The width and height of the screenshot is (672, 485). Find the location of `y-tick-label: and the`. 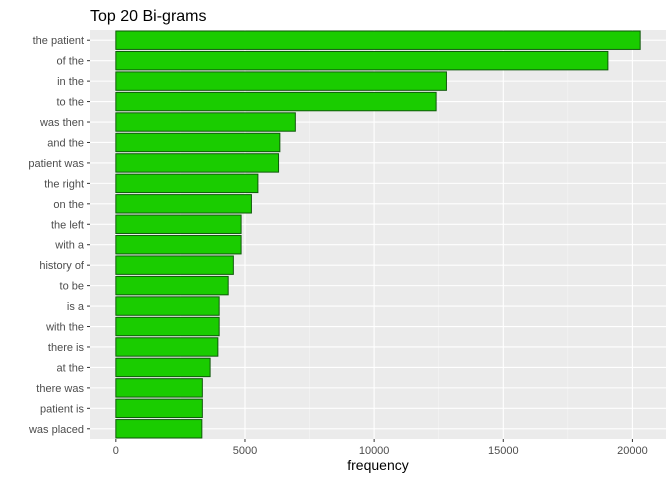

y-tick-label: and the is located at coordinates (65, 143).